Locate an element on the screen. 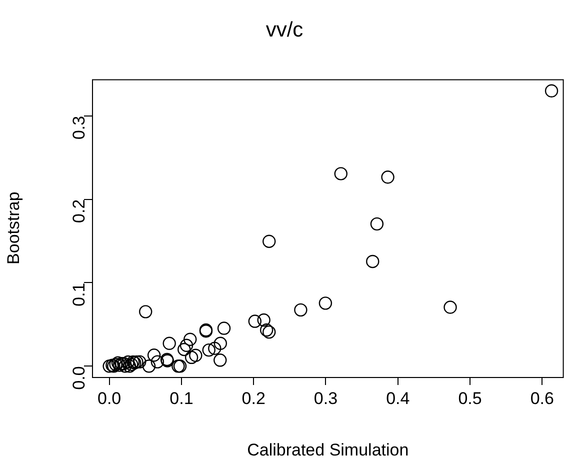 The width and height of the screenshot is (571, 465). y-tick-label: 0.2 is located at coordinates (79, 211).